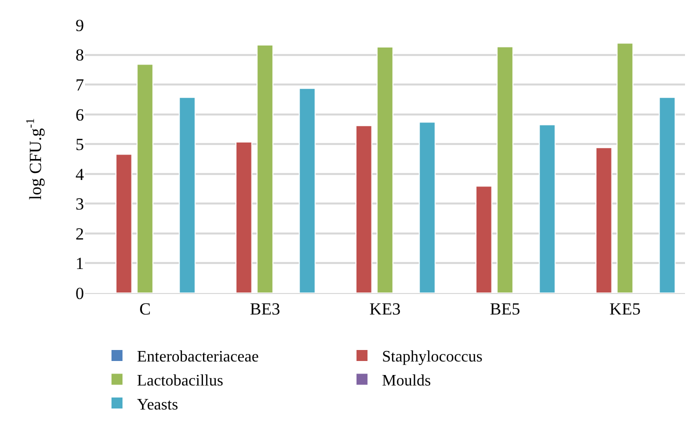  Describe the element at coordinates (625, 308) in the screenshot. I see `x-tick-label: KE5` at that location.